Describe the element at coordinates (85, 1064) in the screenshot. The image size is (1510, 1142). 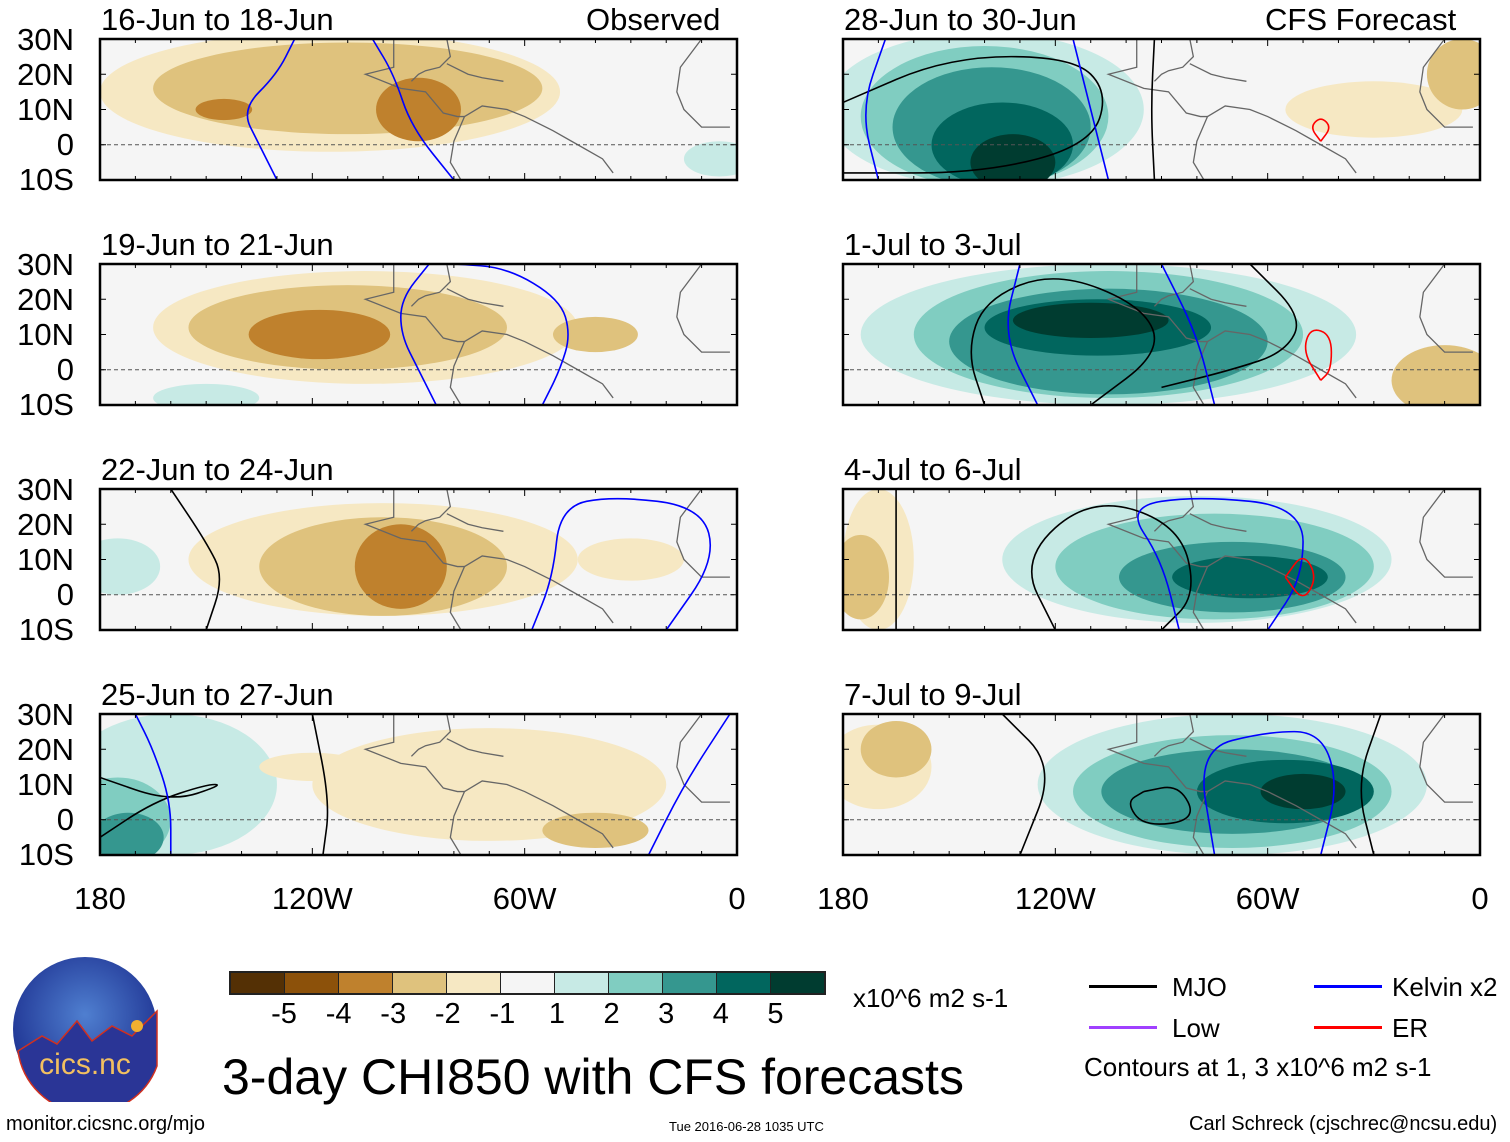
I see `logo-text: cics.nc` at that location.